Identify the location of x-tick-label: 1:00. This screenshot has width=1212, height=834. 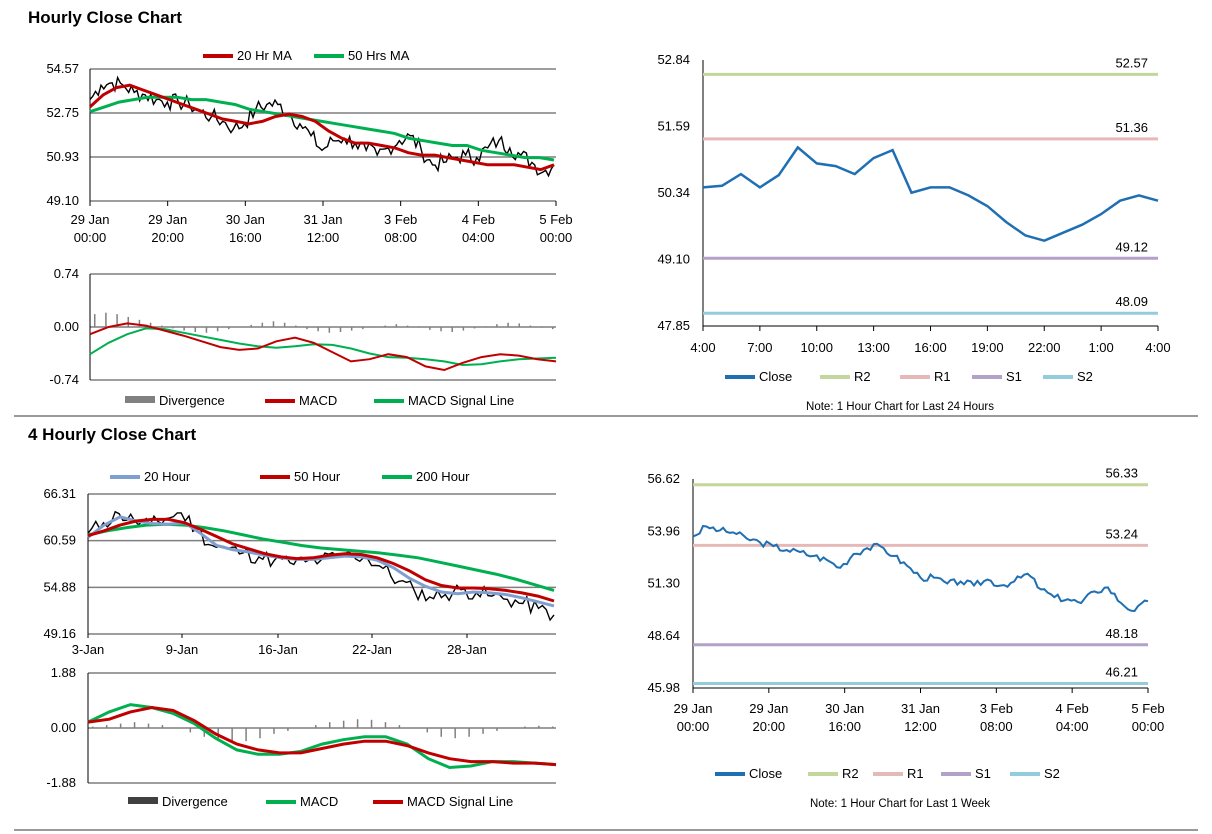
(1100, 347).